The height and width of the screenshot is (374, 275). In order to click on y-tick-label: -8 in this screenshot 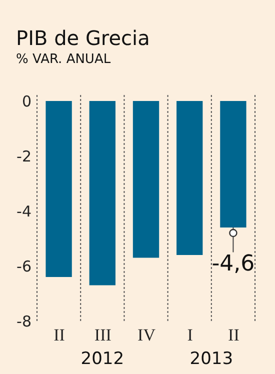, I will do `click(24, 321)`.